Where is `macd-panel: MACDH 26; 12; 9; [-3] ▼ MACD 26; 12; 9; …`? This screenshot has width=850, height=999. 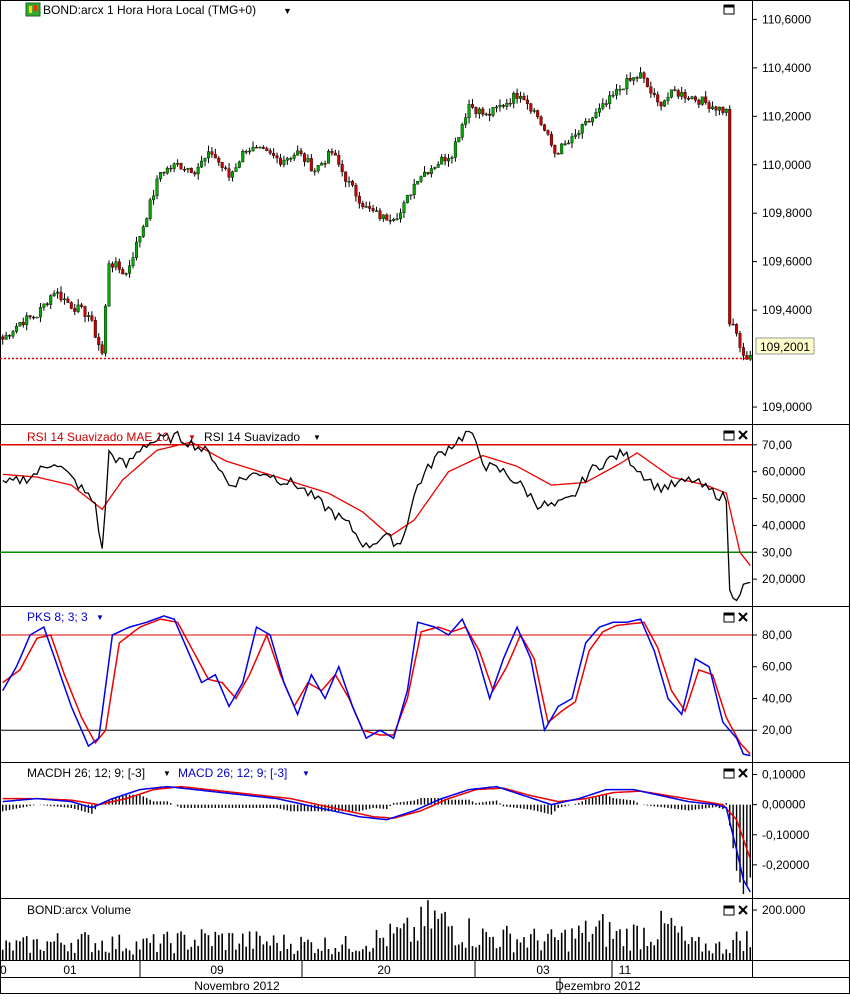 macd-panel: MACDH 26; 12; 9; [-3] ▼ MACD 26; 12; 9; … is located at coordinates (406, 830).